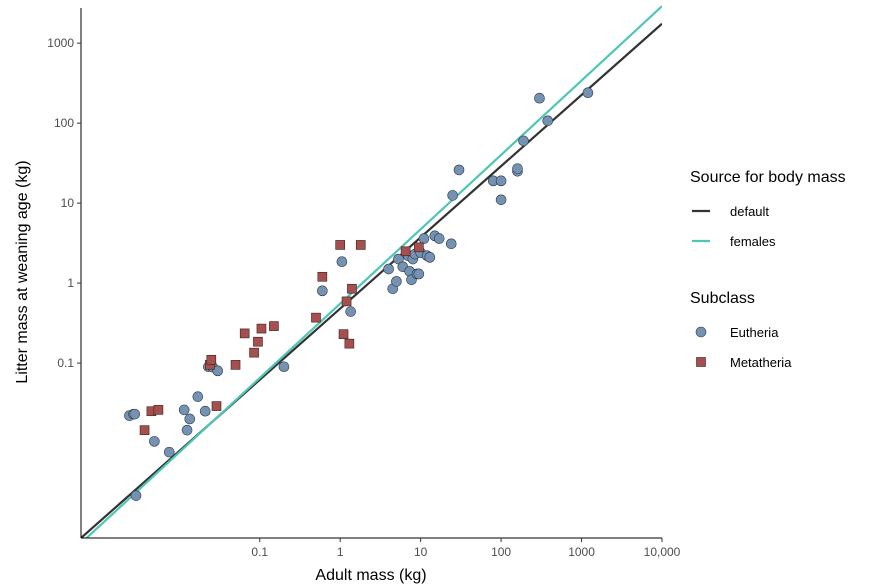 This screenshot has height=585, width=892. What do you see at coordinates (749, 211) in the screenshot?
I see `legend-label: default` at bounding box center [749, 211].